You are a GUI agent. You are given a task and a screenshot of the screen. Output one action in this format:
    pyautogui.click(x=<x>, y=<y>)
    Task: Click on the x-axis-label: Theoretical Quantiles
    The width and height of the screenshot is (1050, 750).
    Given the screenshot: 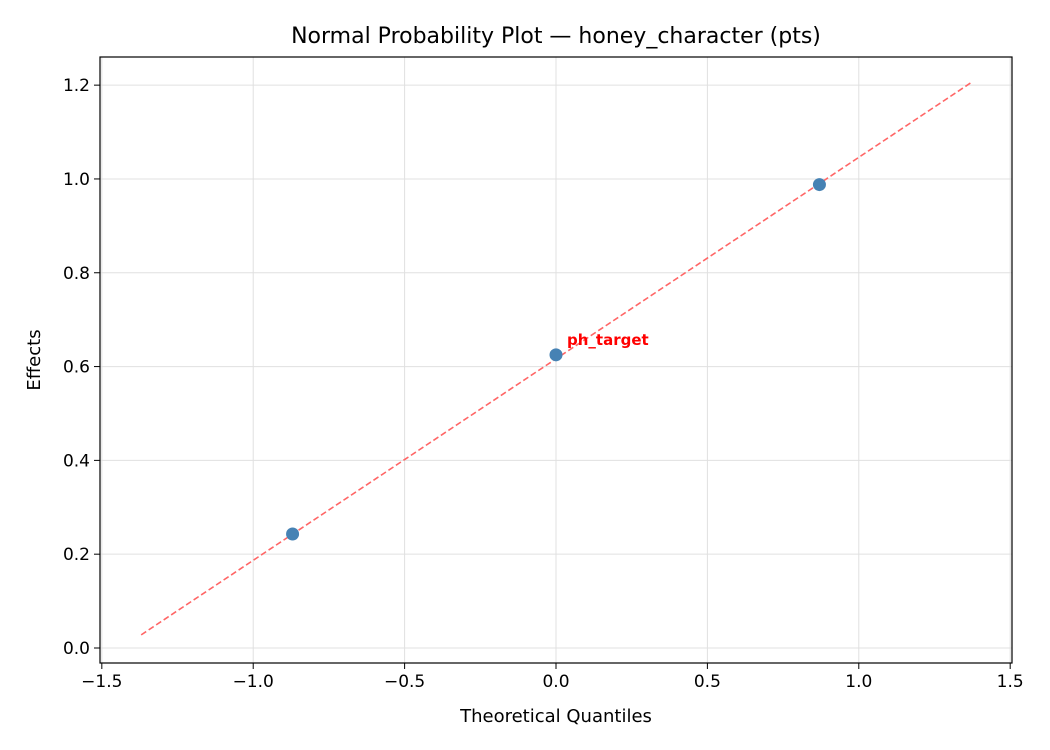 What is the action you would take?
    pyautogui.click(x=555, y=716)
    